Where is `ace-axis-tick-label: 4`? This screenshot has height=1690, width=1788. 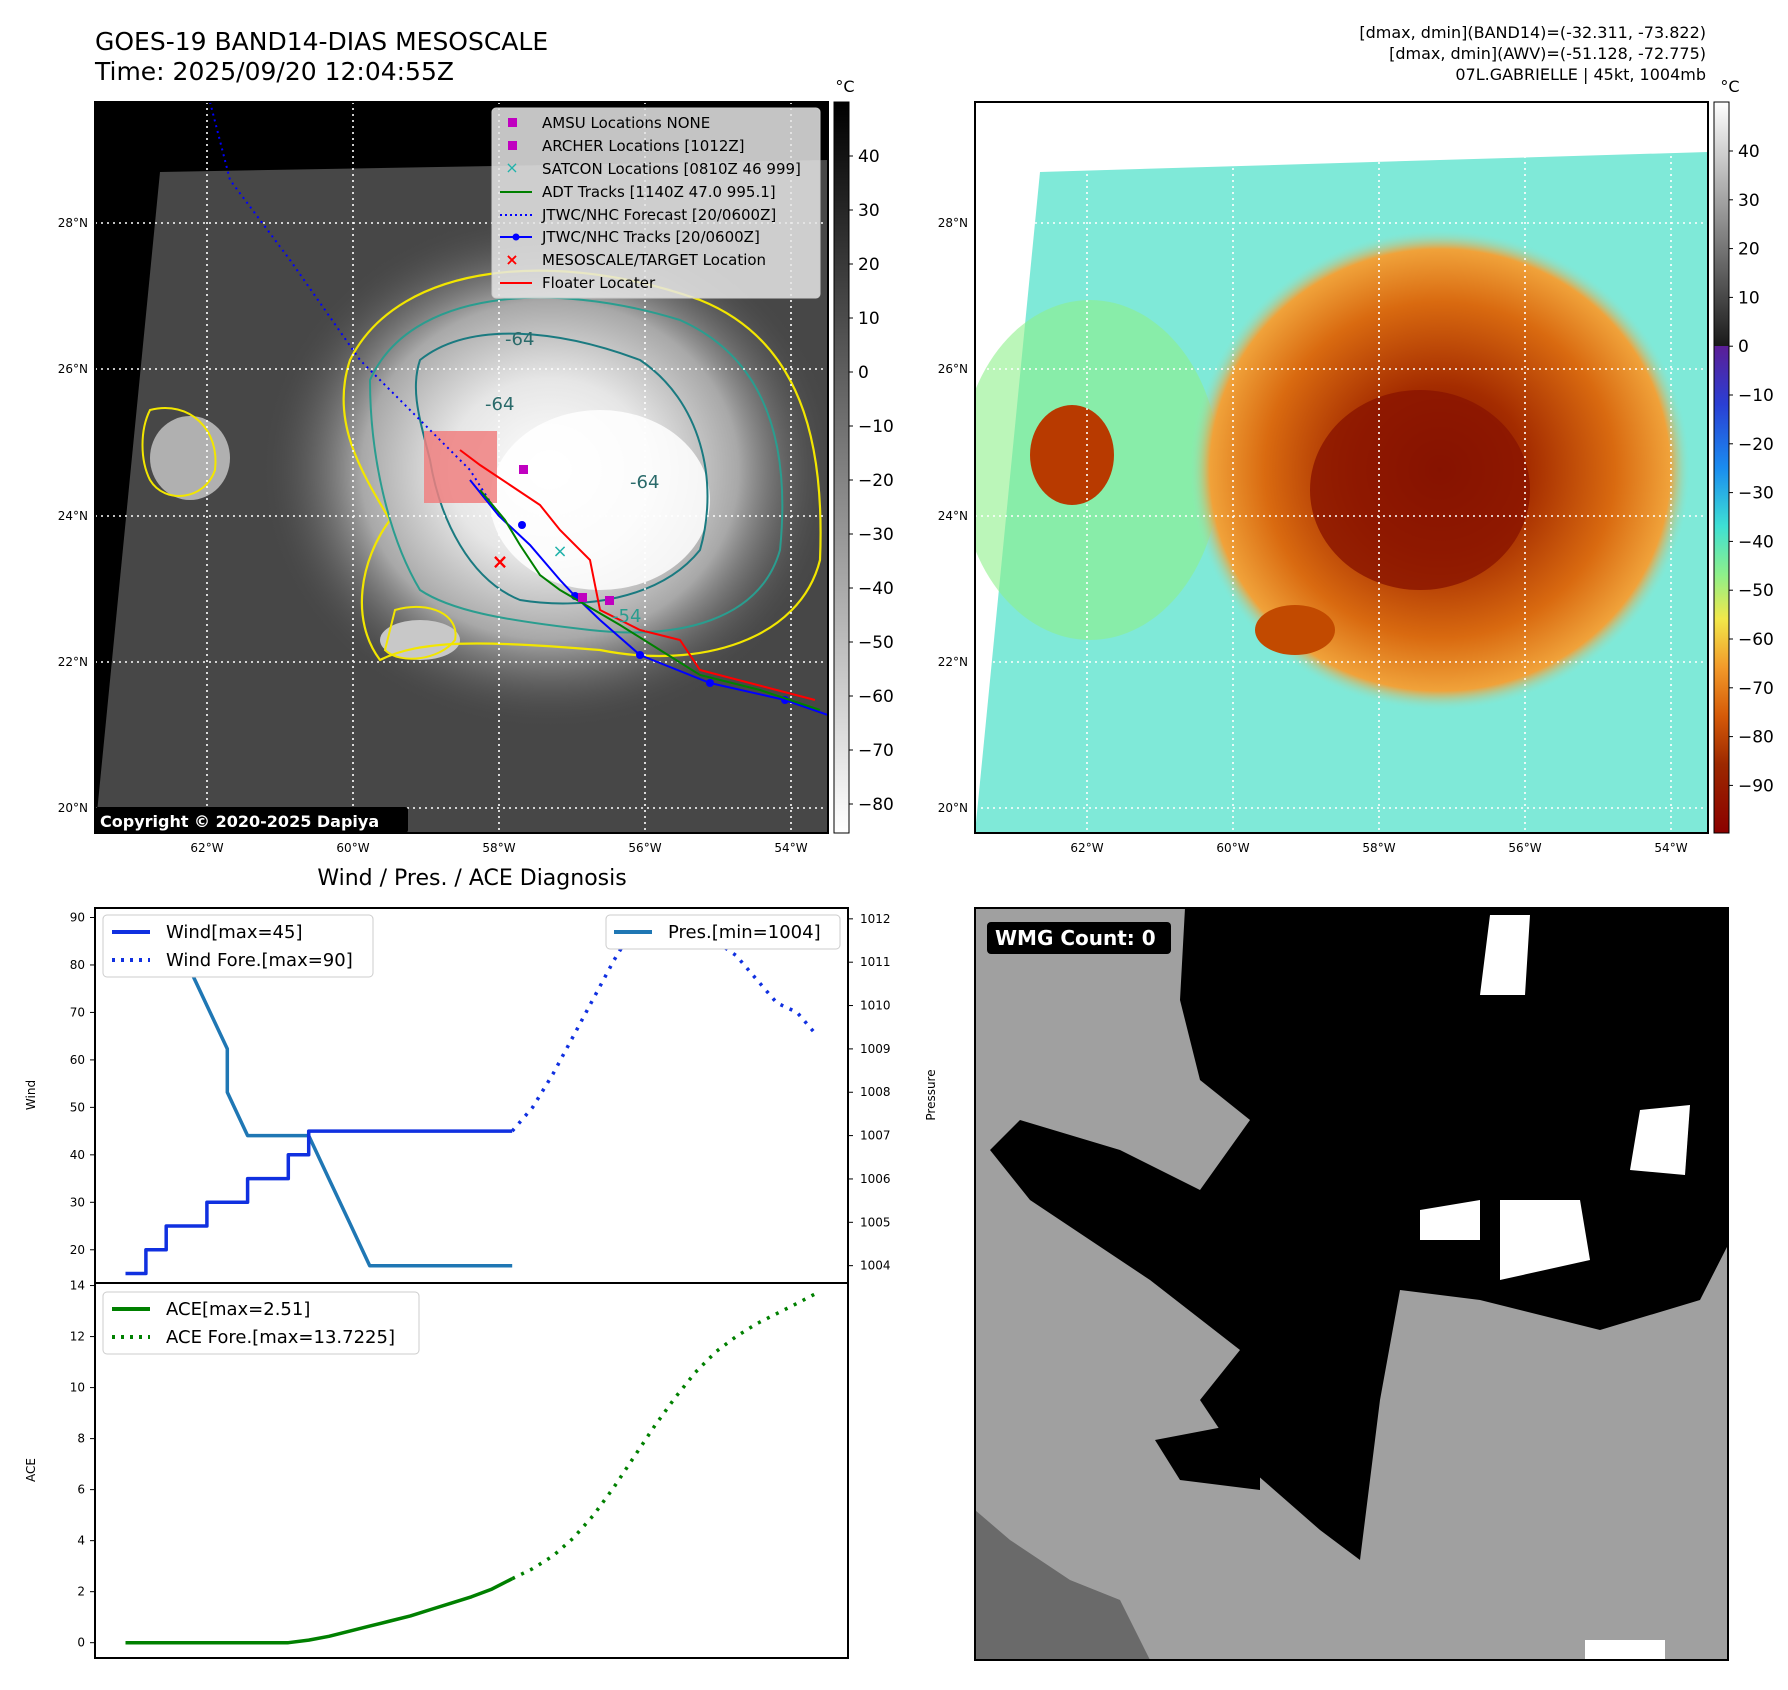
ace-axis-tick-label: 4 is located at coordinates (81, 1541).